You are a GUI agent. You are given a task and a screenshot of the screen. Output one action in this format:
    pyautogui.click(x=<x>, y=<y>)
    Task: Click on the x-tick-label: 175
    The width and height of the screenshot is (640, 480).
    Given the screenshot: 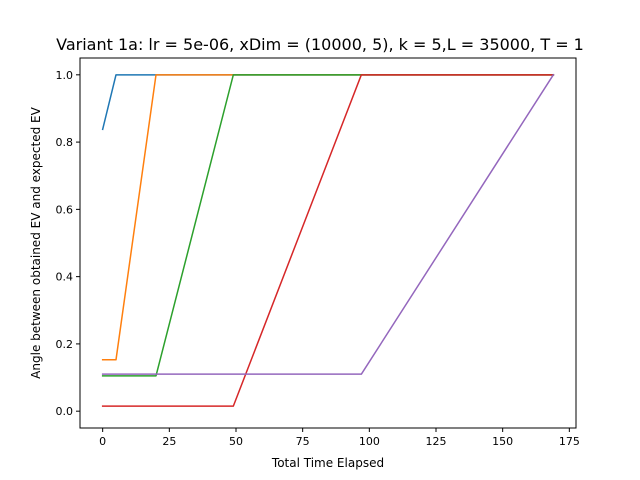 What is the action you would take?
    pyautogui.click(x=569, y=441)
    